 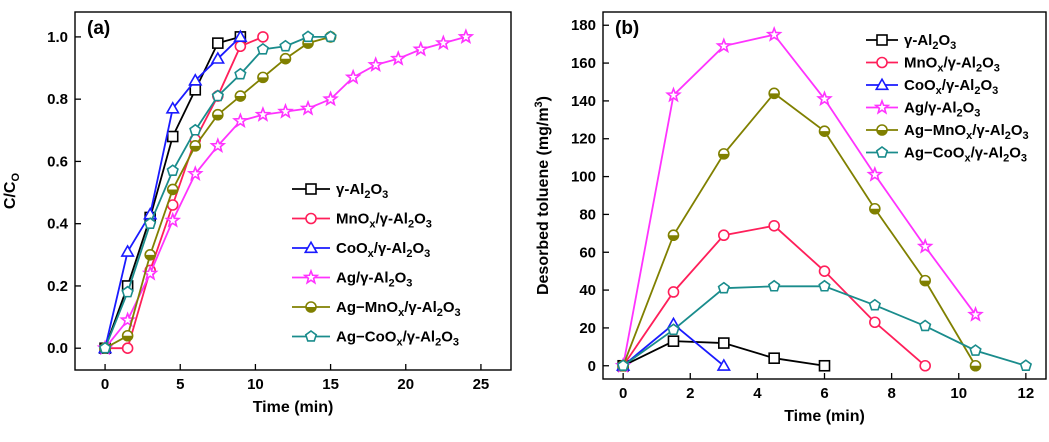 I want to click on panel-label: (a), so click(x=98, y=28).